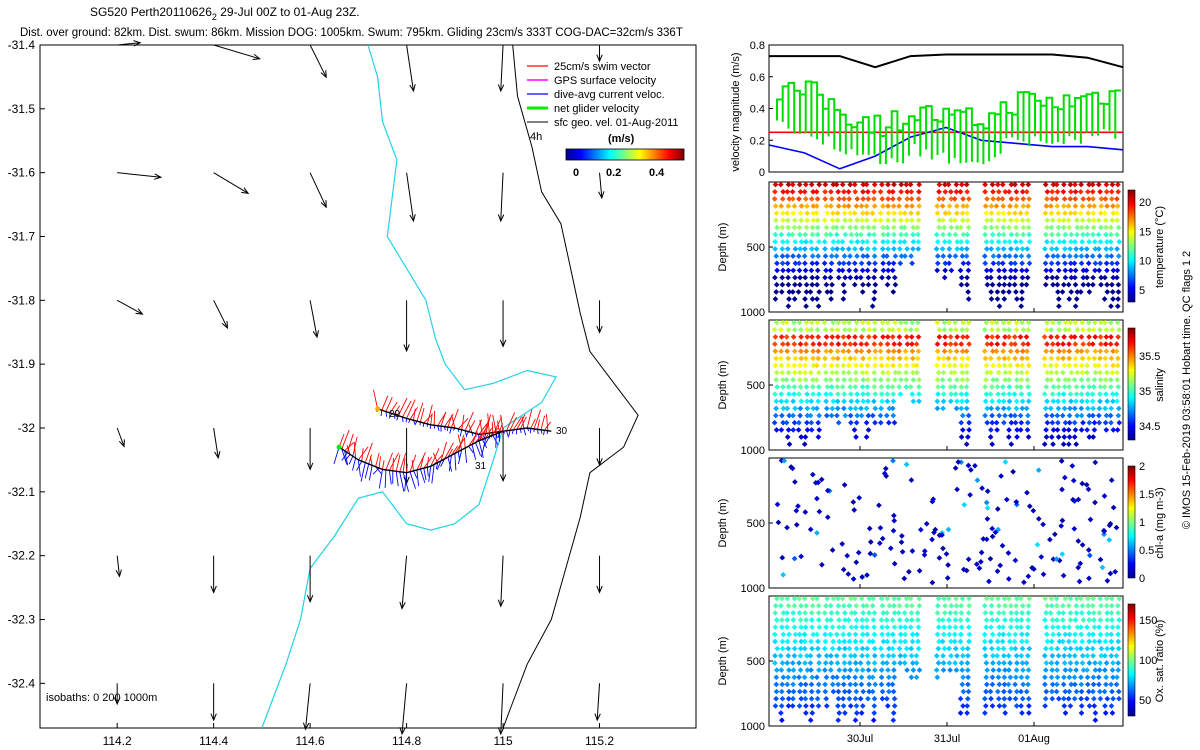 Image resolution: width=1200 pixels, height=750 pixels. I want to click on geostrophic-vector-head, so click(310, 599).